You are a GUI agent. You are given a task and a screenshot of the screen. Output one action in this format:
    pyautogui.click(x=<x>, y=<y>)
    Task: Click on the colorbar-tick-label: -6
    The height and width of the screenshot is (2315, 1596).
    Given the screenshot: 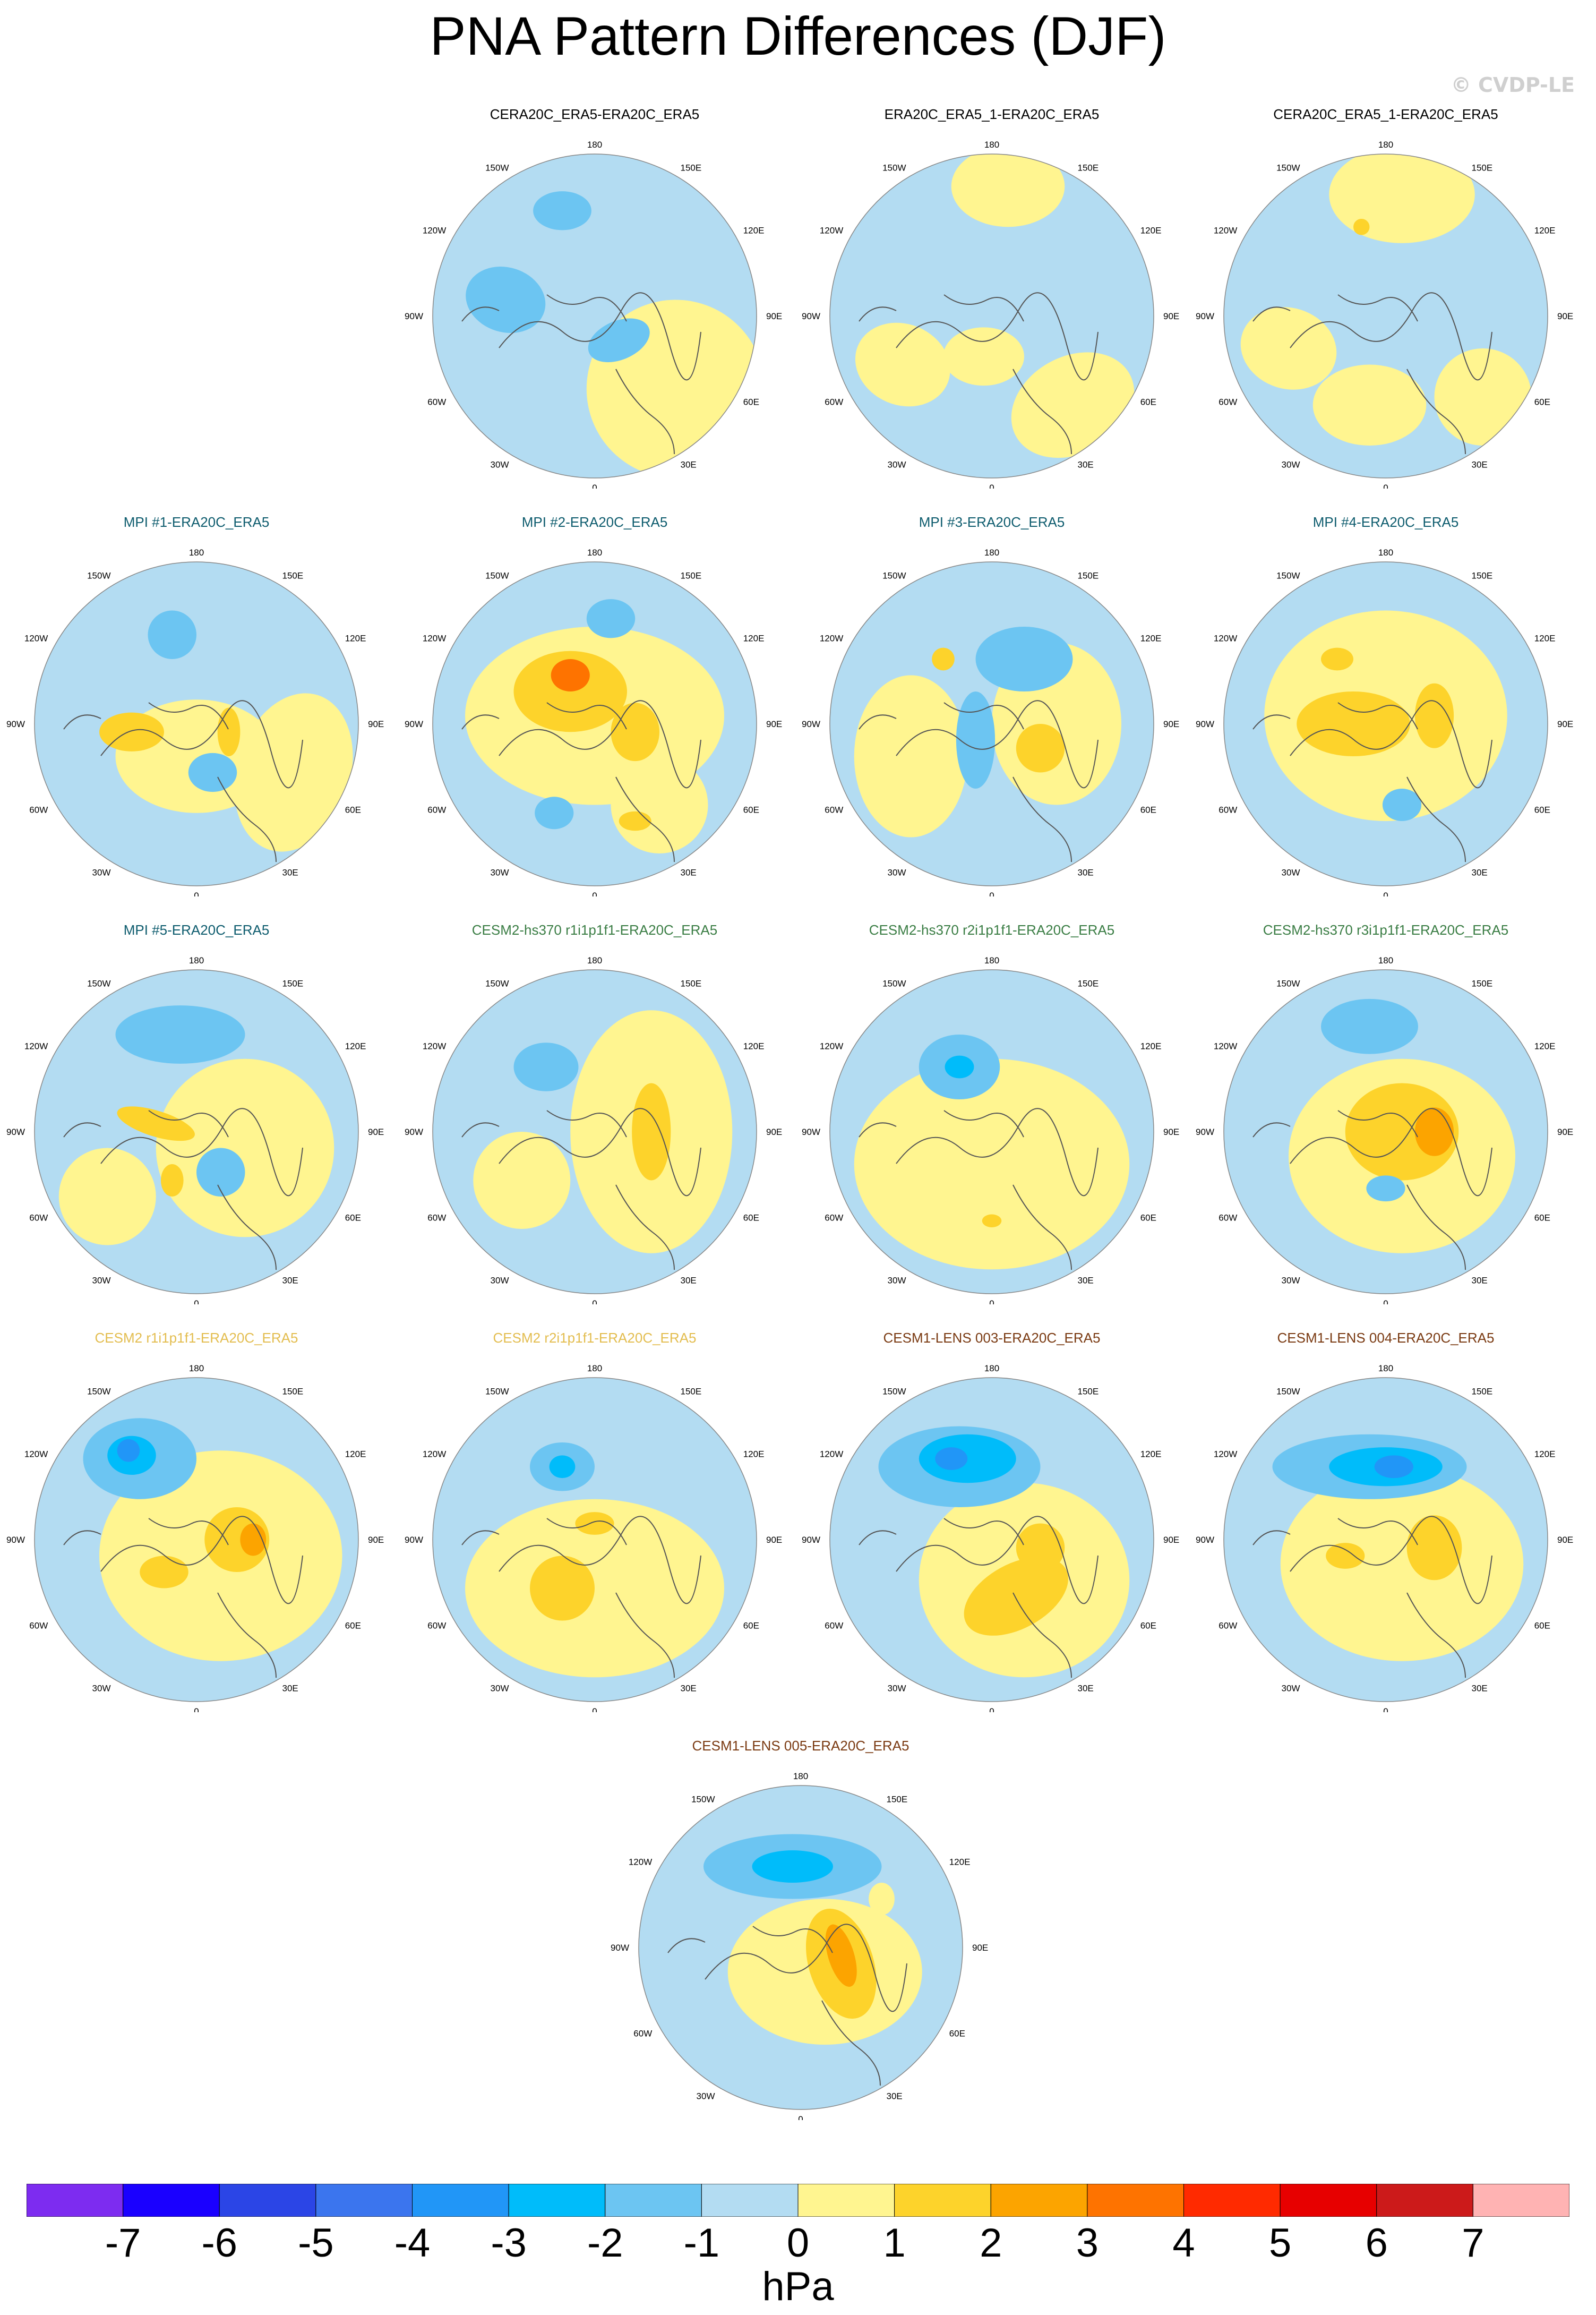 What is the action you would take?
    pyautogui.click(x=219, y=2243)
    